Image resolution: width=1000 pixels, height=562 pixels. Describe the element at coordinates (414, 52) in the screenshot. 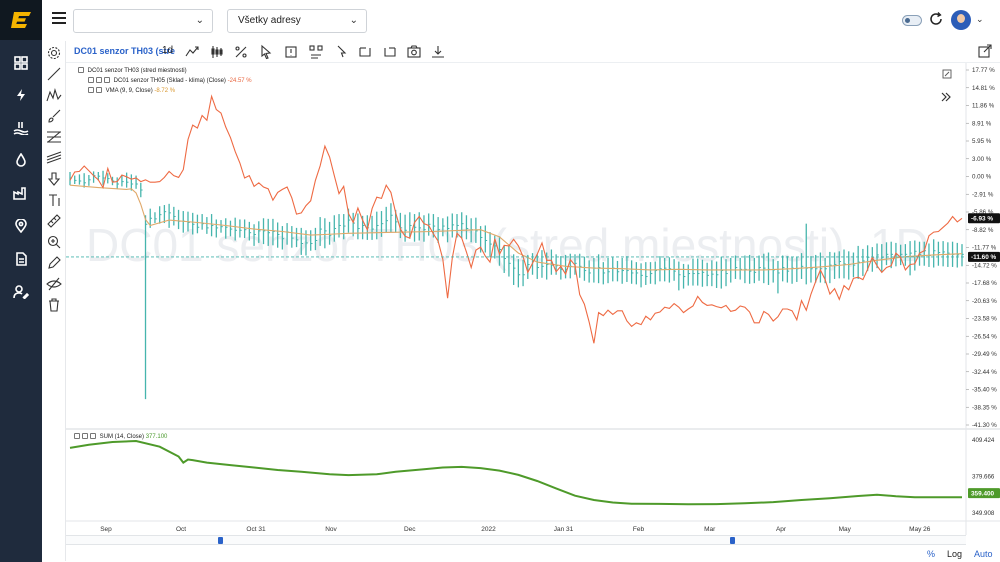

I see `snapshot-icon` at that location.